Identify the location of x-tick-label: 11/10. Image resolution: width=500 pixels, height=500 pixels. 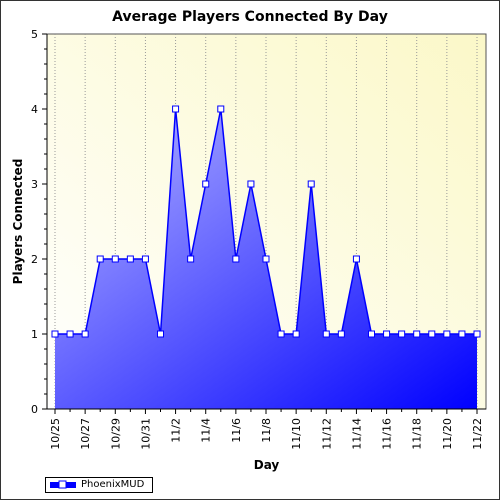
(296, 434).